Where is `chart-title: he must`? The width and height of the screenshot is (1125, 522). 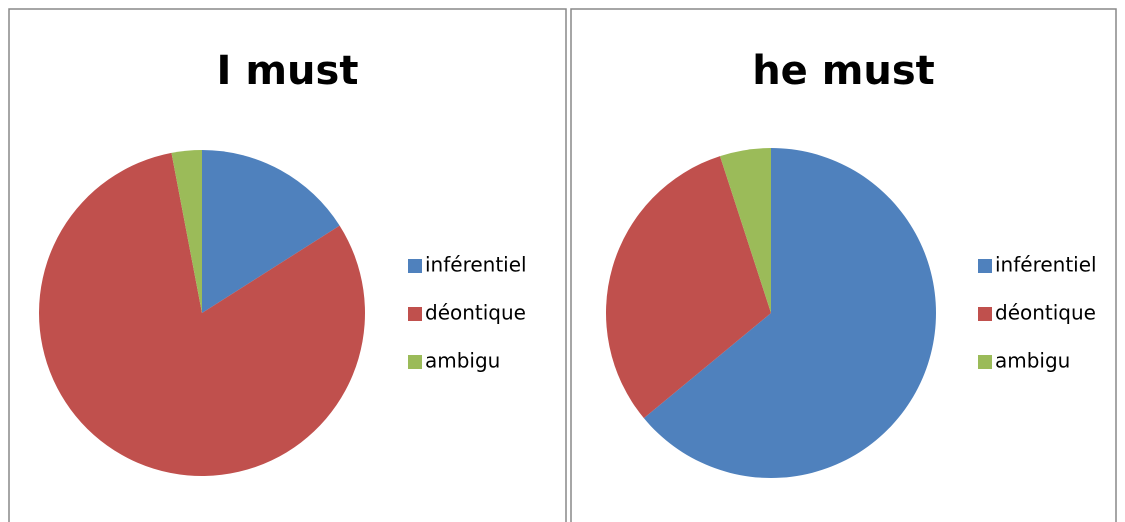
chart-title: he must is located at coordinates (843, 71).